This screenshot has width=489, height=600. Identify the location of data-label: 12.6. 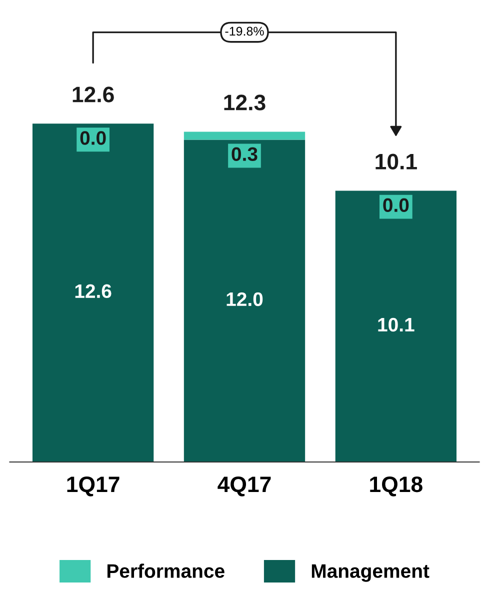
(93, 291).